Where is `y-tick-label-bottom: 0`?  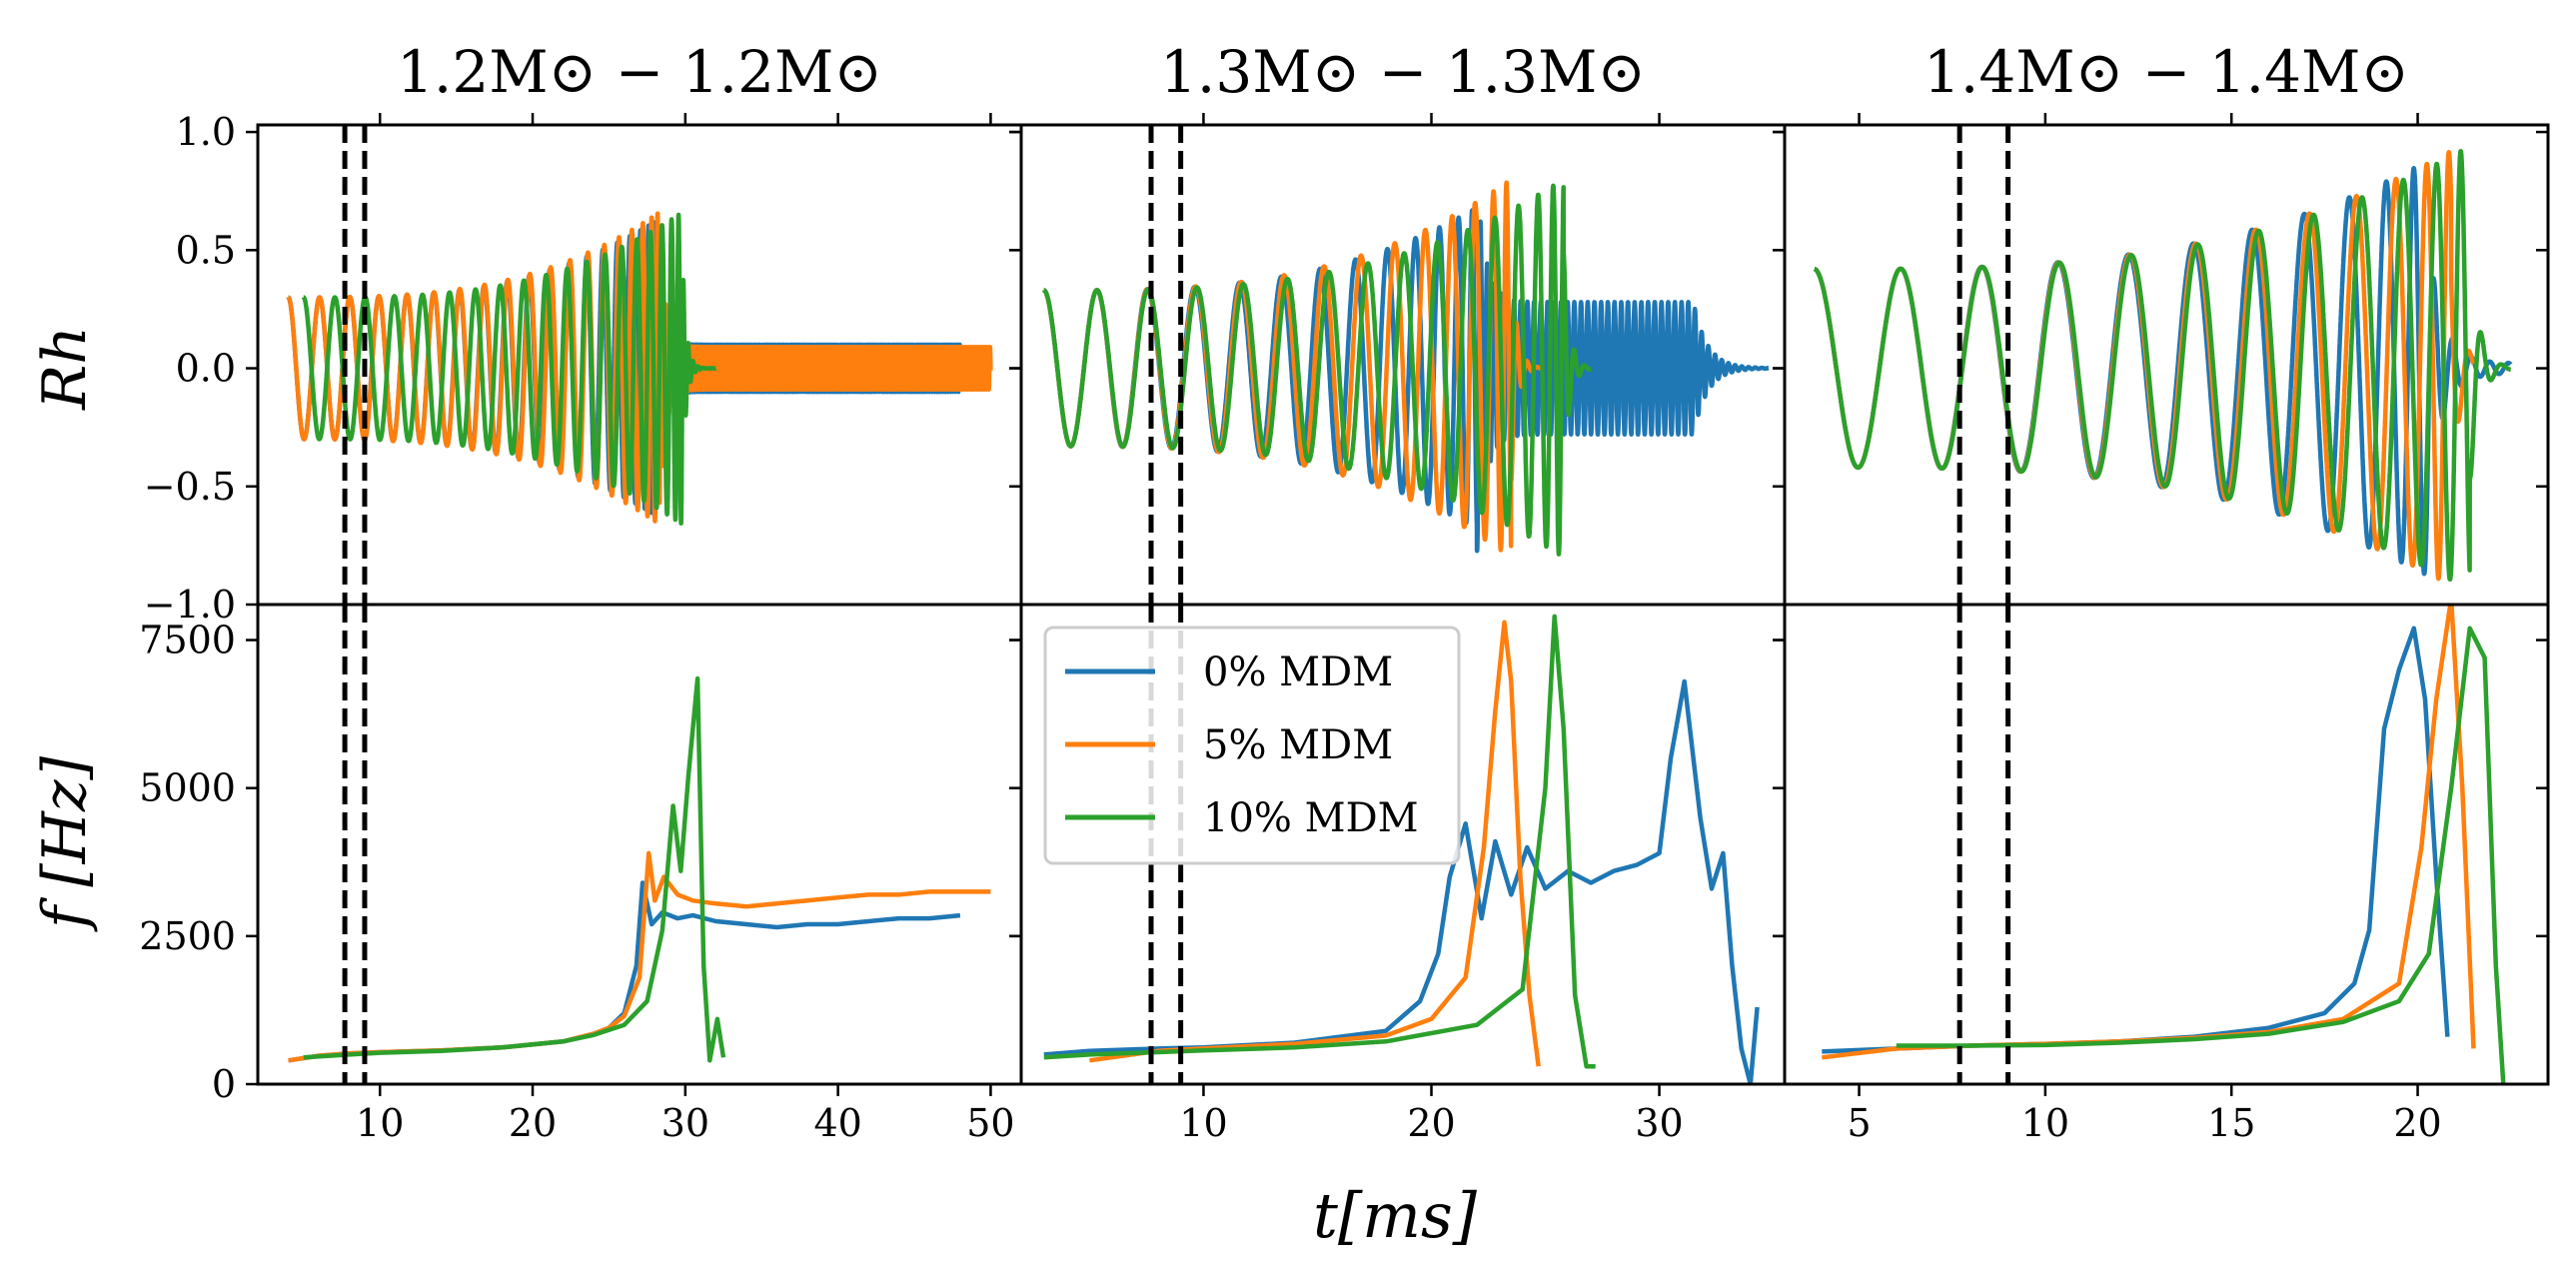 y-tick-label-bottom: 0 is located at coordinates (224, 1084).